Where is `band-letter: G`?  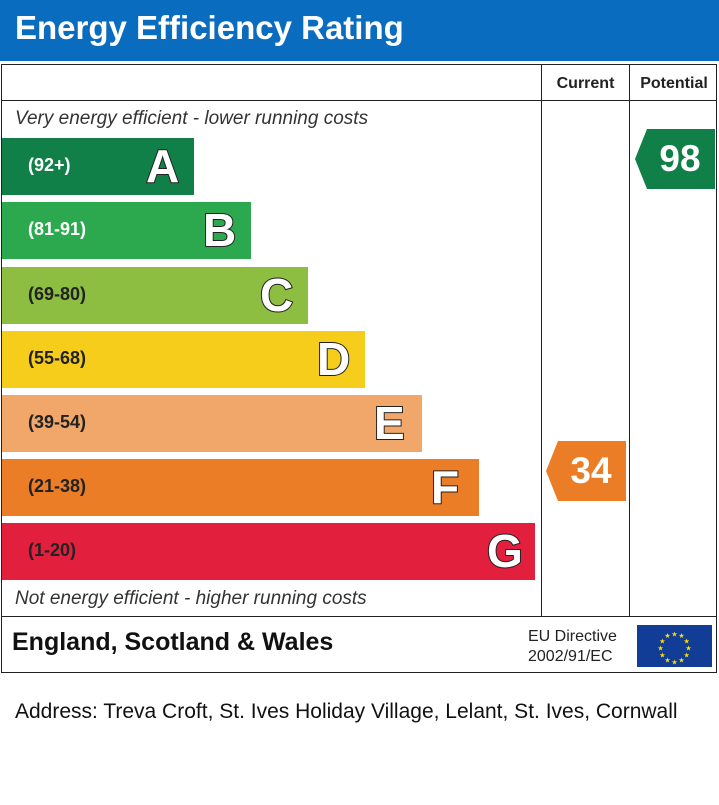 band-letter: G is located at coordinates (505, 551).